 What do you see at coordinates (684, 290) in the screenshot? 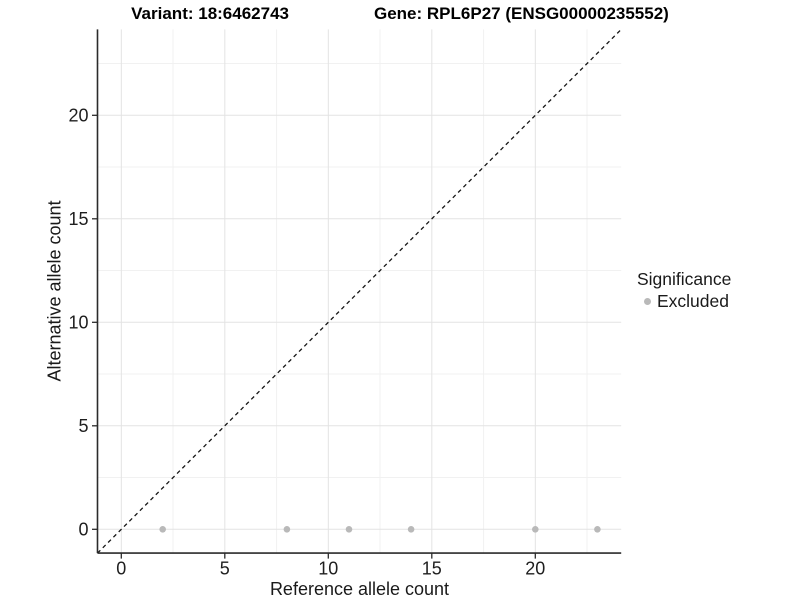
I see `legend: Significance Excluded` at bounding box center [684, 290].